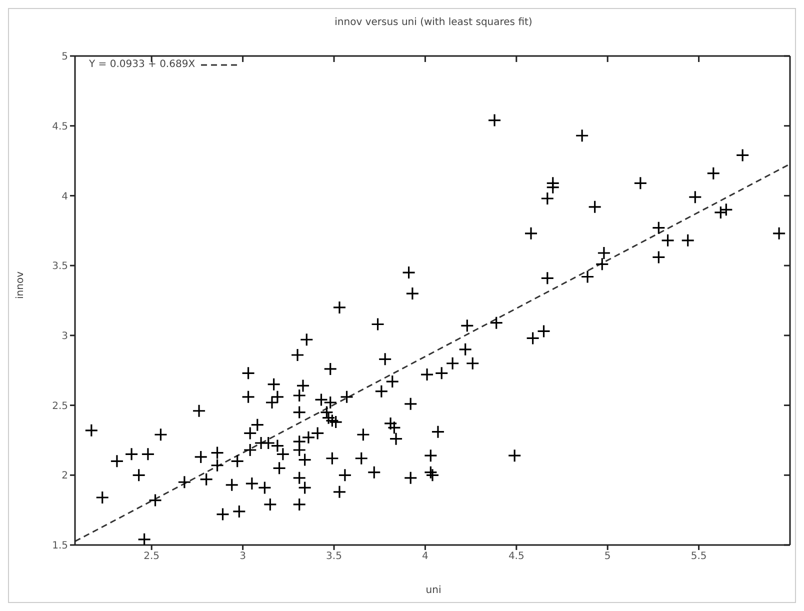 This screenshot has width=804, height=611. Describe the element at coordinates (65, 57) in the screenshot. I see `y-tick-label: 5` at that location.